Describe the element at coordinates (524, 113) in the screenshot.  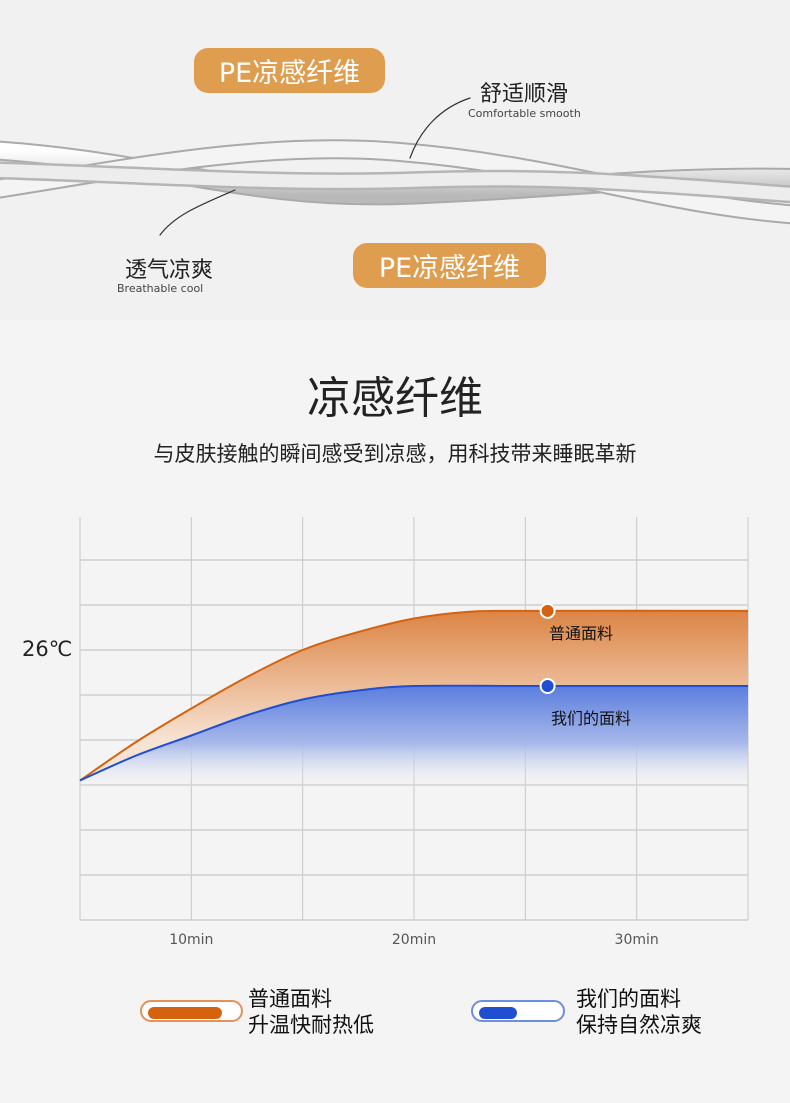
I see `feature-comfort-en: Comfortable smooth` at that location.